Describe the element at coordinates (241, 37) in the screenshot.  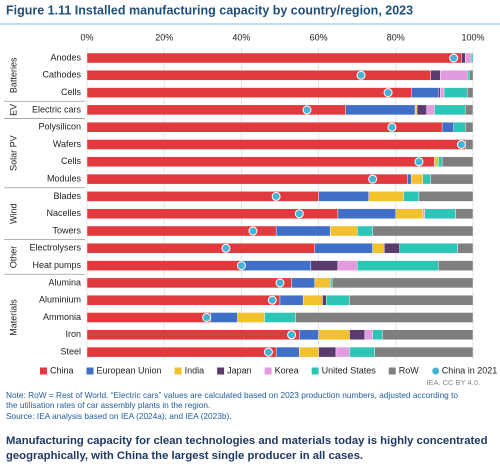
I see `x-tick-label: 40%` at that location.